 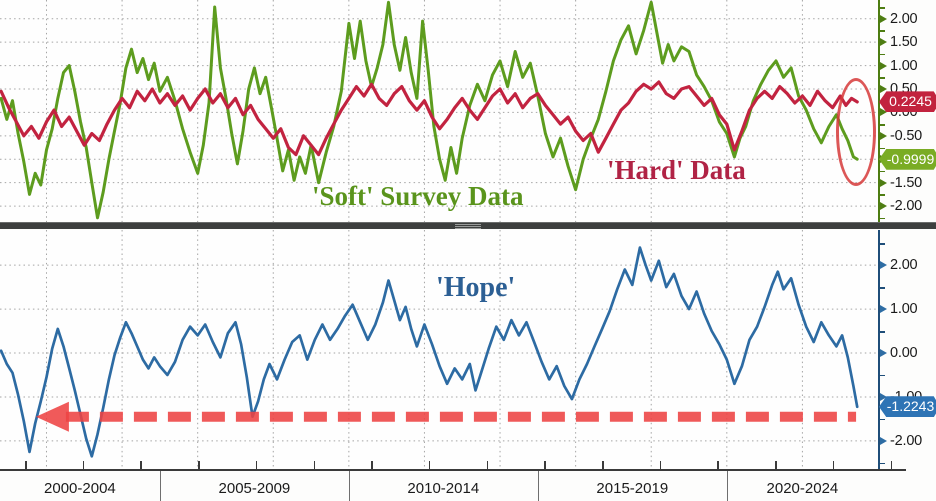 I want to click on y-tick-label: 0.00, so click(x=904, y=353).